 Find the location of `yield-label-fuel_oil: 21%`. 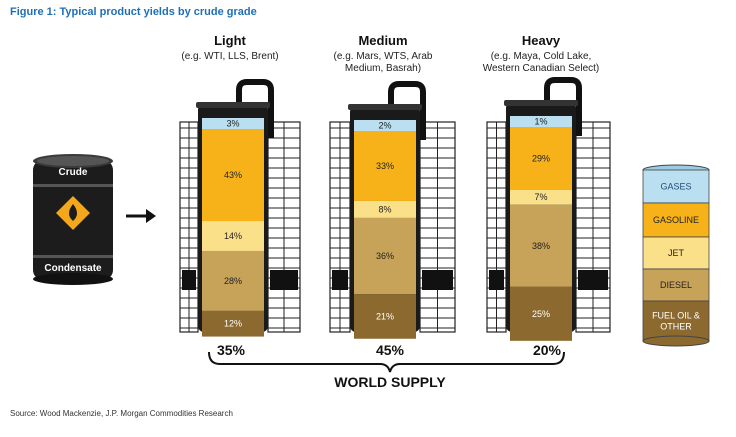

yield-label-fuel_oil: 21% is located at coordinates (385, 317).